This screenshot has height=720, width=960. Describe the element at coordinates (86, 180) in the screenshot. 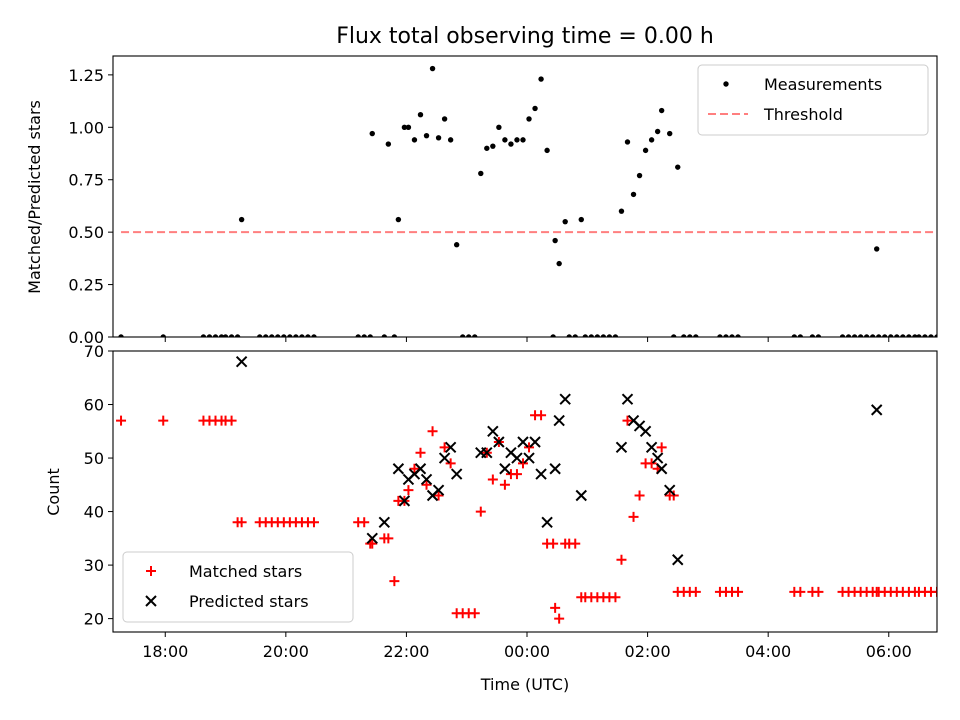

I see `y-tick-label: 0.75` at that location.